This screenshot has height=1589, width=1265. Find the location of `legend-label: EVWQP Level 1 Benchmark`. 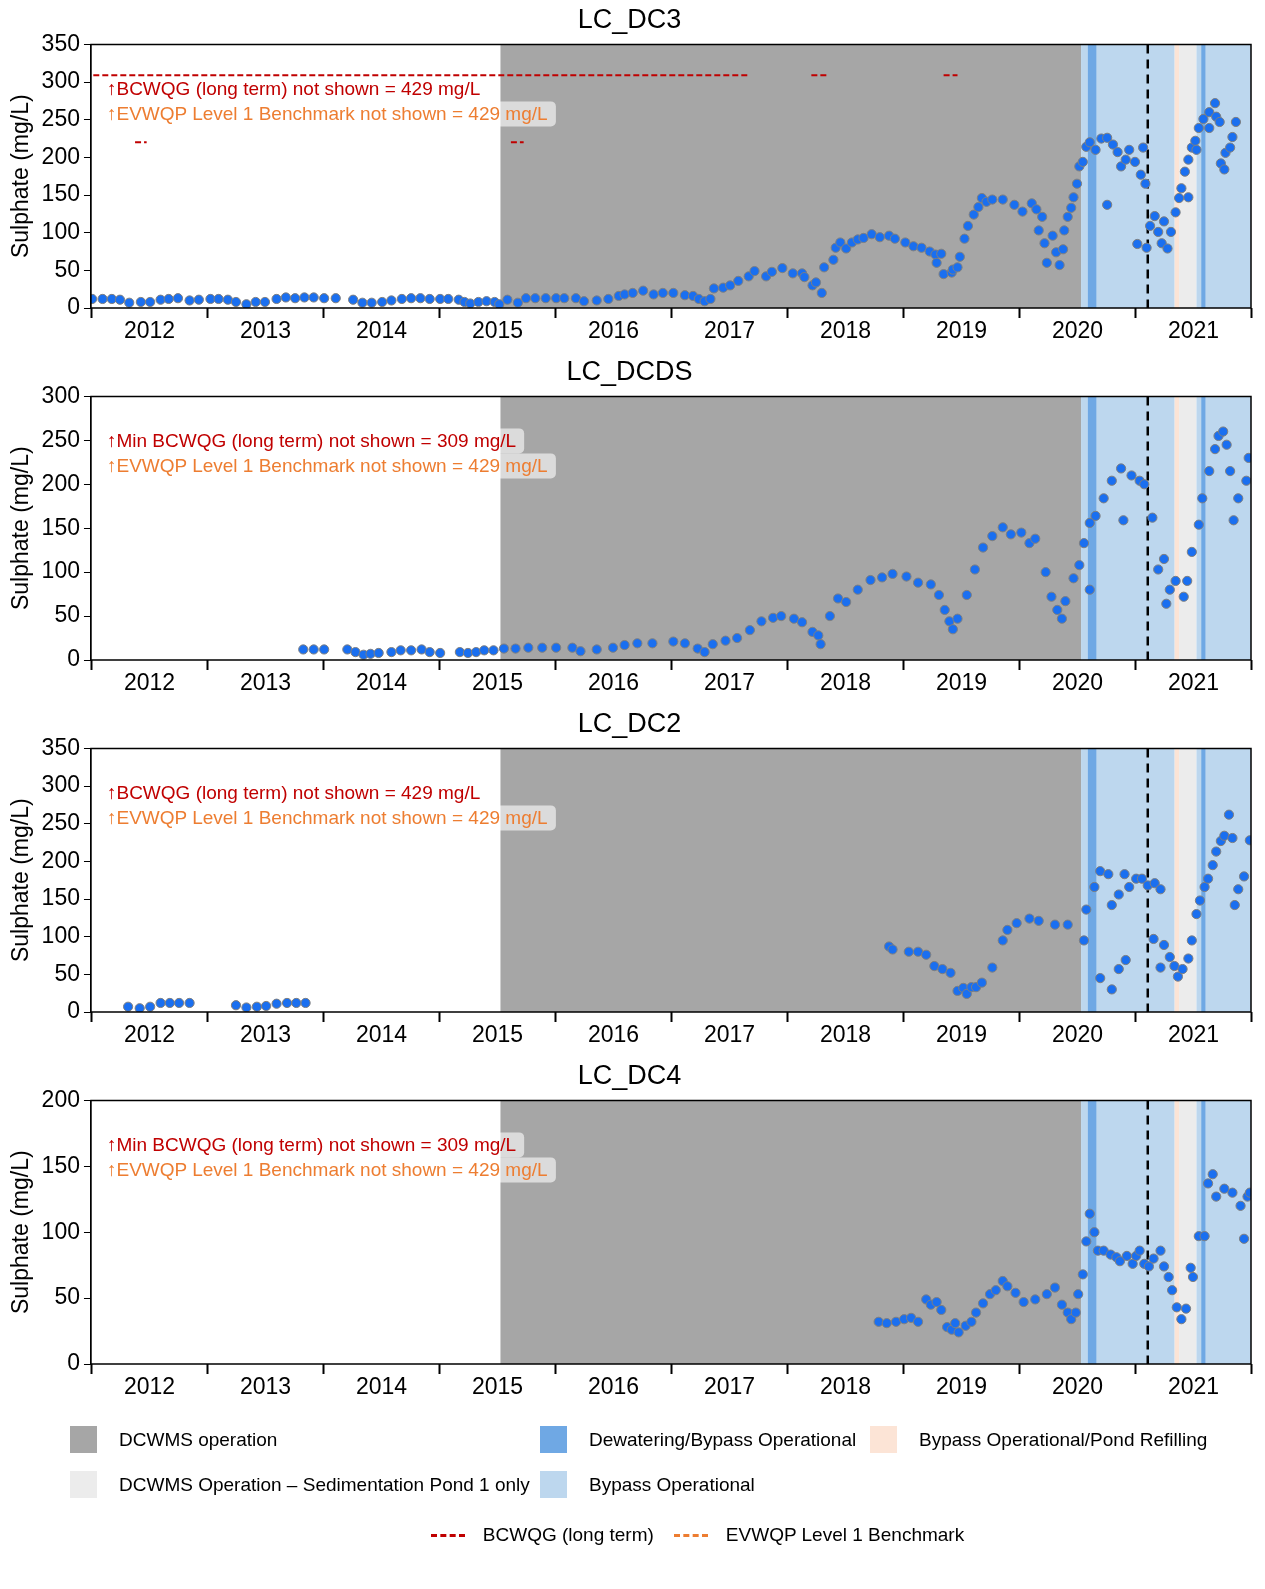

legend-label: EVWQP Level 1 Benchmark is located at coordinates (845, 1535).